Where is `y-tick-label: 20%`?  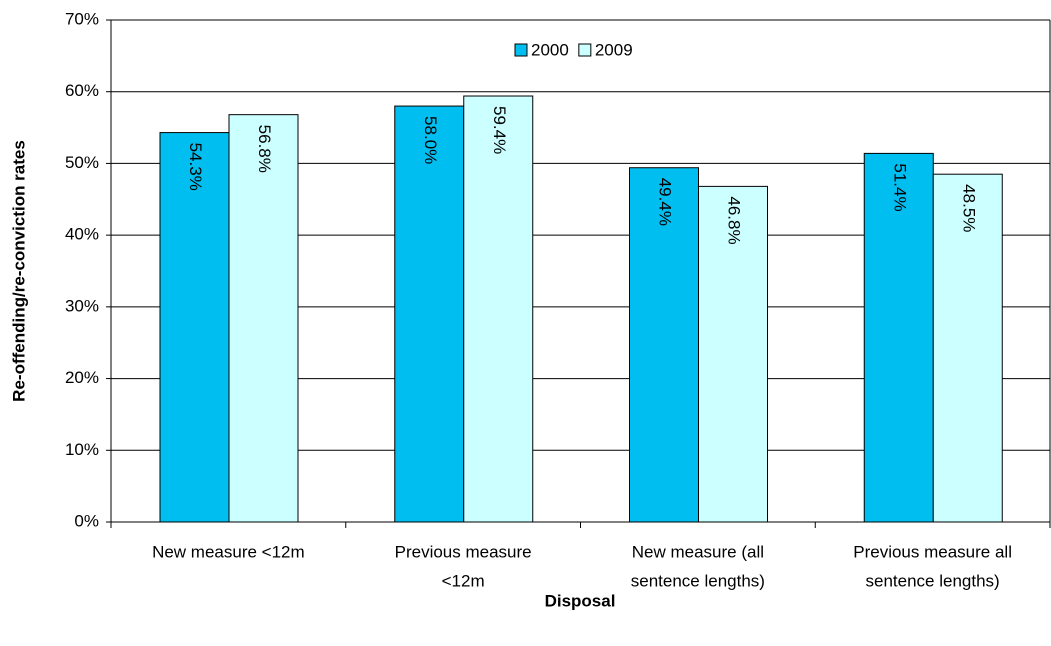
y-tick-label: 20% is located at coordinates (82, 377).